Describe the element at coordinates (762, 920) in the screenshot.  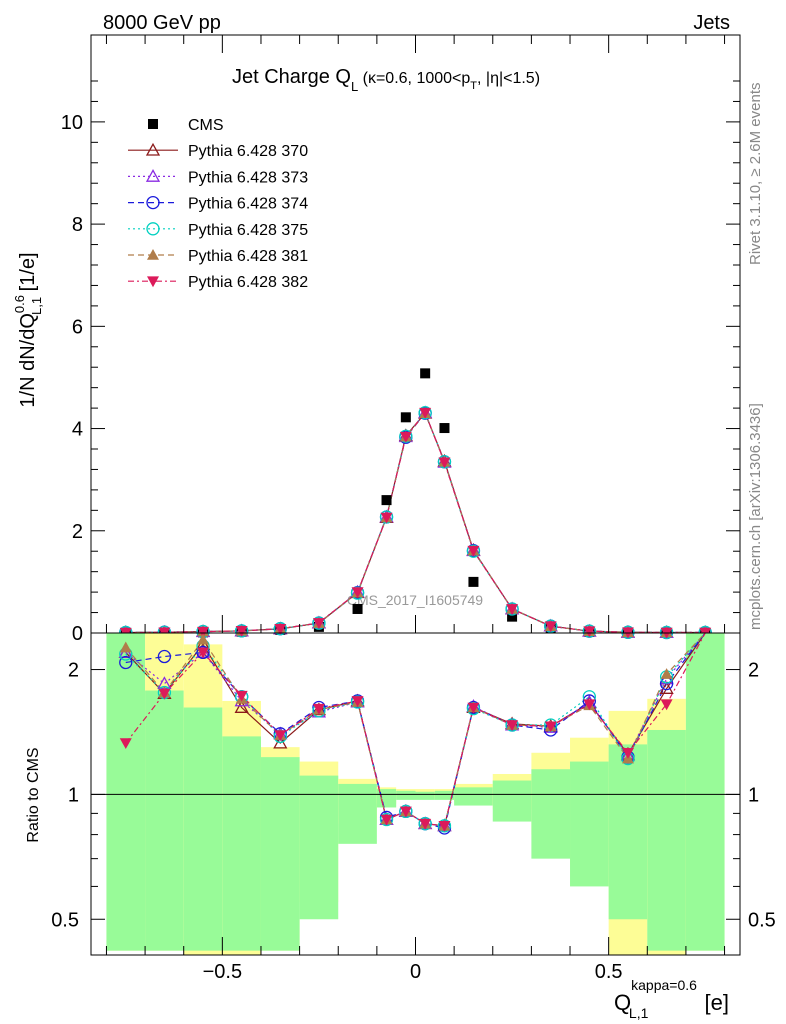
I see `ratio-y-tick-label-right: 0.5` at that location.